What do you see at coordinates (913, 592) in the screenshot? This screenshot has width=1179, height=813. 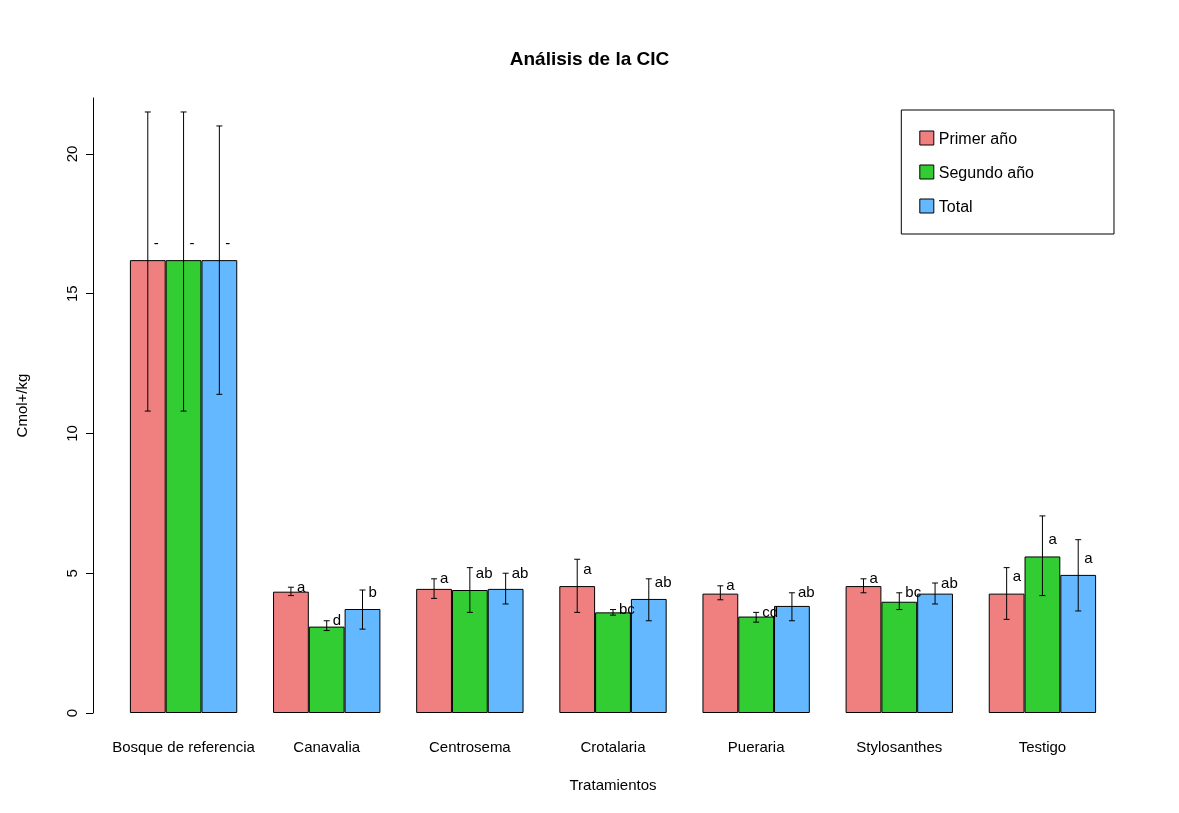 I see `data-label: bc` at bounding box center [913, 592].